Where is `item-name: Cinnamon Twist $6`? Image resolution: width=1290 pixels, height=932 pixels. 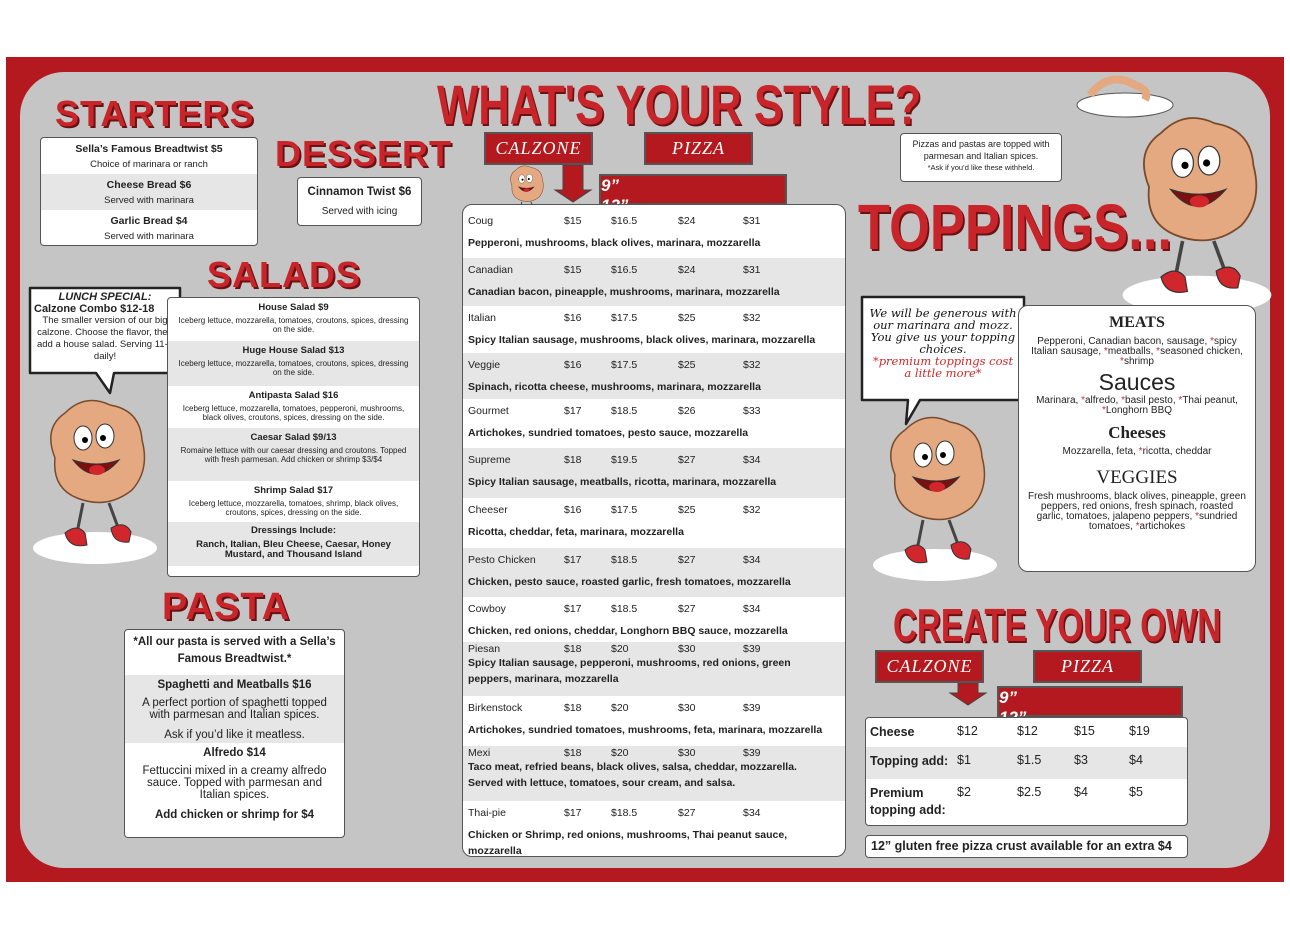
item-name: Cinnamon Twist $6 is located at coordinates (359, 192).